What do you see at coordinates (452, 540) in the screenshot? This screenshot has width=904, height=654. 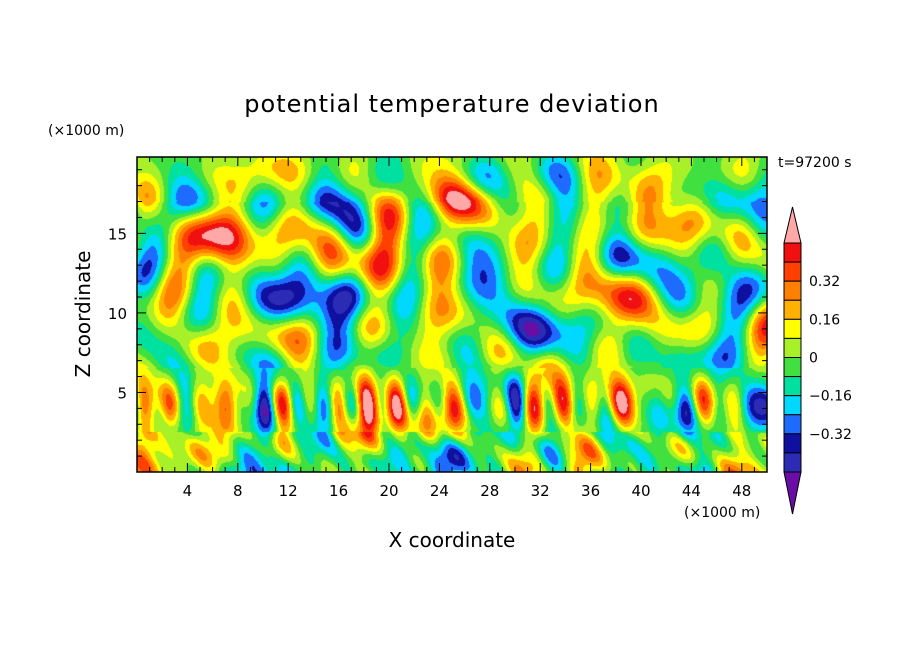 I see `x-axis-label: X coordinate` at bounding box center [452, 540].